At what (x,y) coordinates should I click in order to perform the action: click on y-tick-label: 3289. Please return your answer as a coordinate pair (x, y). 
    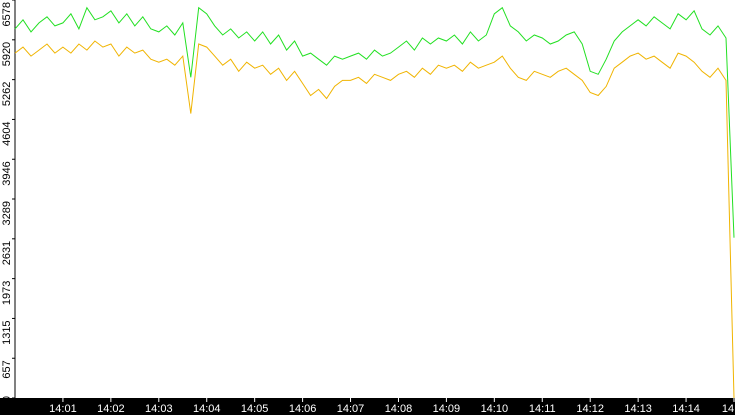
    Looking at the image, I should click on (7, 213).